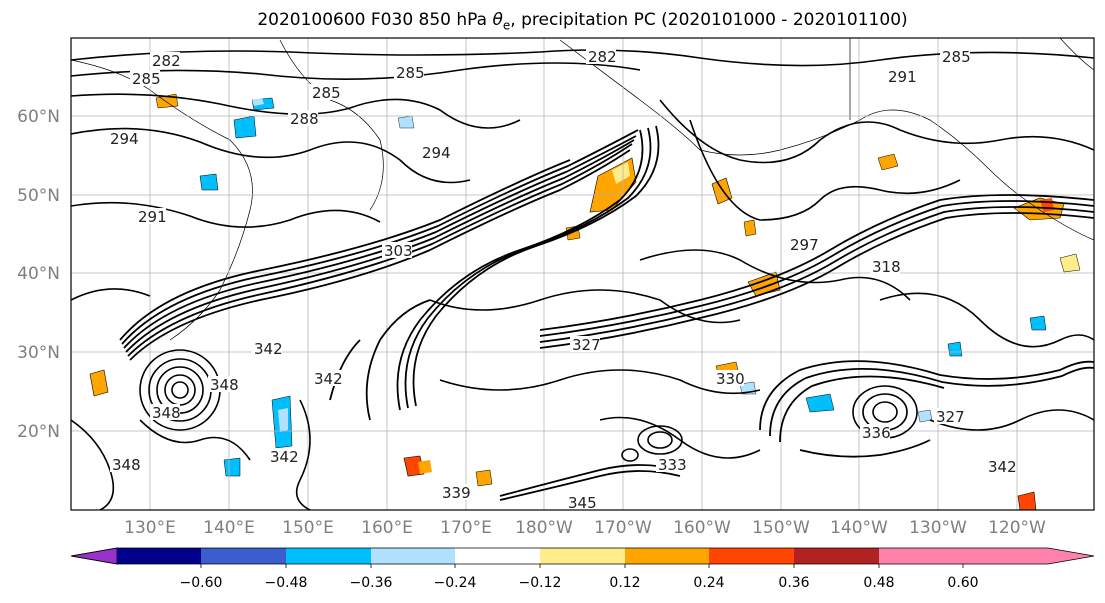 The width and height of the screenshot is (1105, 603). What do you see at coordinates (456, 493) in the screenshot?
I see `contour-label: 339` at bounding box center [456, 493].